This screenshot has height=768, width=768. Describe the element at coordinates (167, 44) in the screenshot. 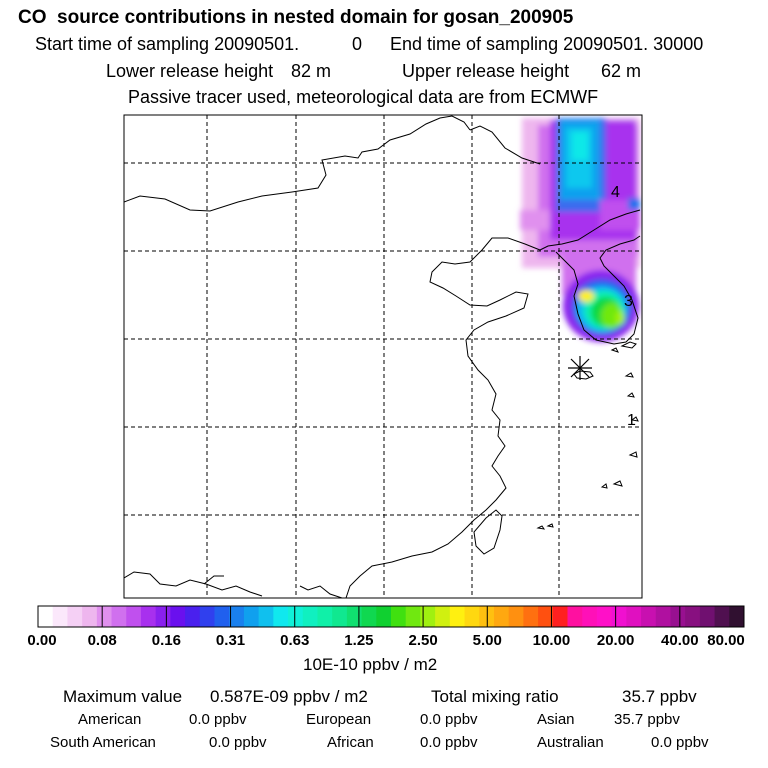

I see `start-time-label: Start time of sampling 20090501.` at that location.